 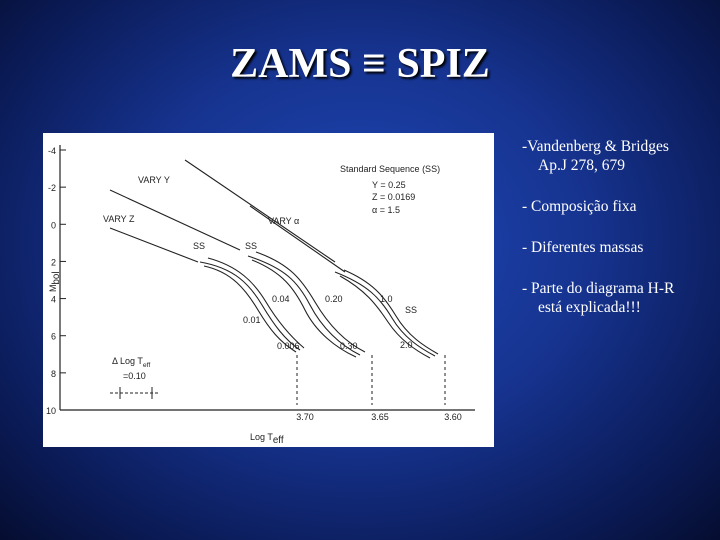 What do you see at coordinates (305, 417) in the screenshot?
I see `x-tick-label: 3.70` at bounding box center [305, 417].